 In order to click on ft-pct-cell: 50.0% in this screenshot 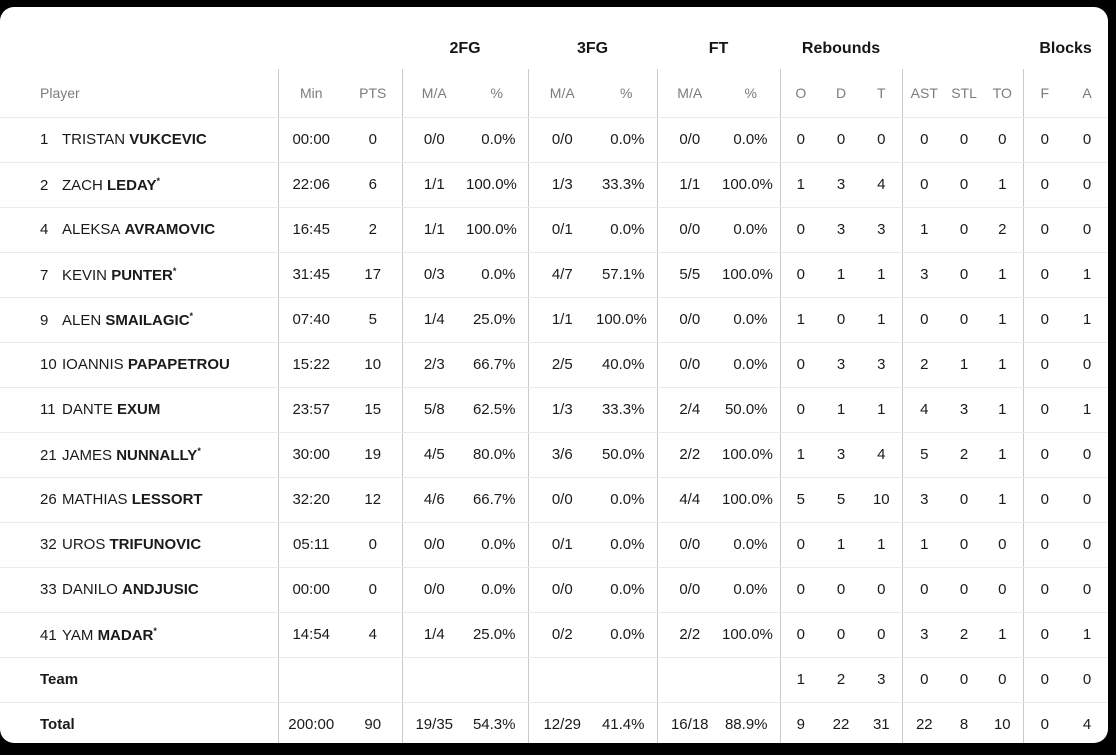, I will do `click(751, 410)`.